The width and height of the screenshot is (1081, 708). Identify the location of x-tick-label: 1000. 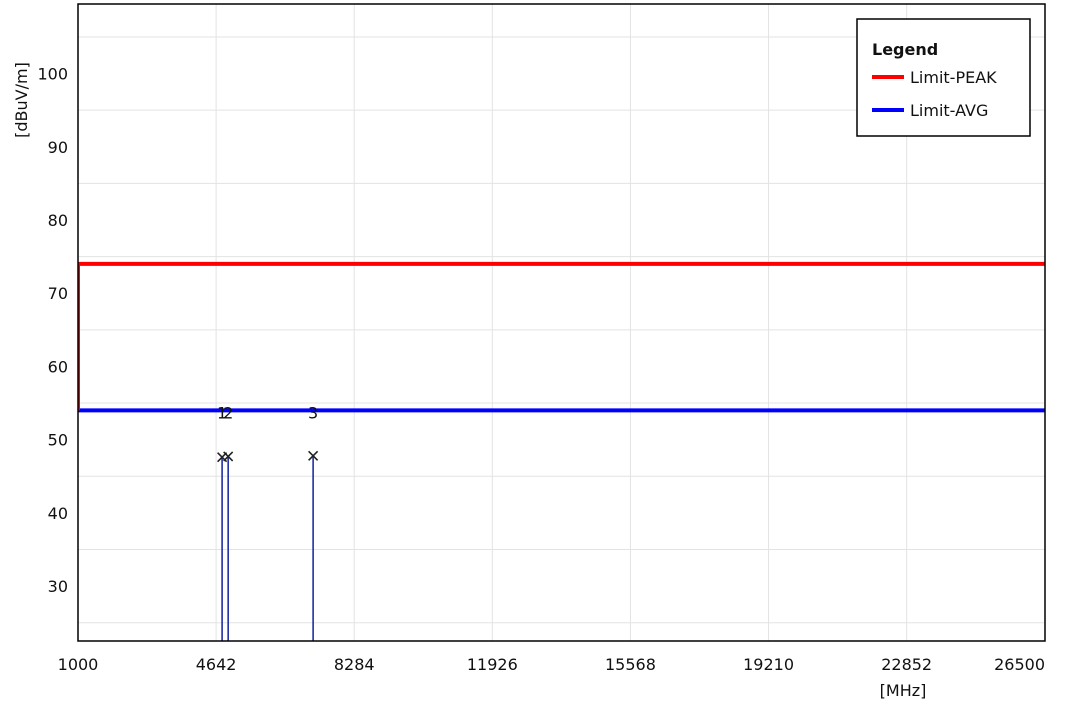
(78, 664).